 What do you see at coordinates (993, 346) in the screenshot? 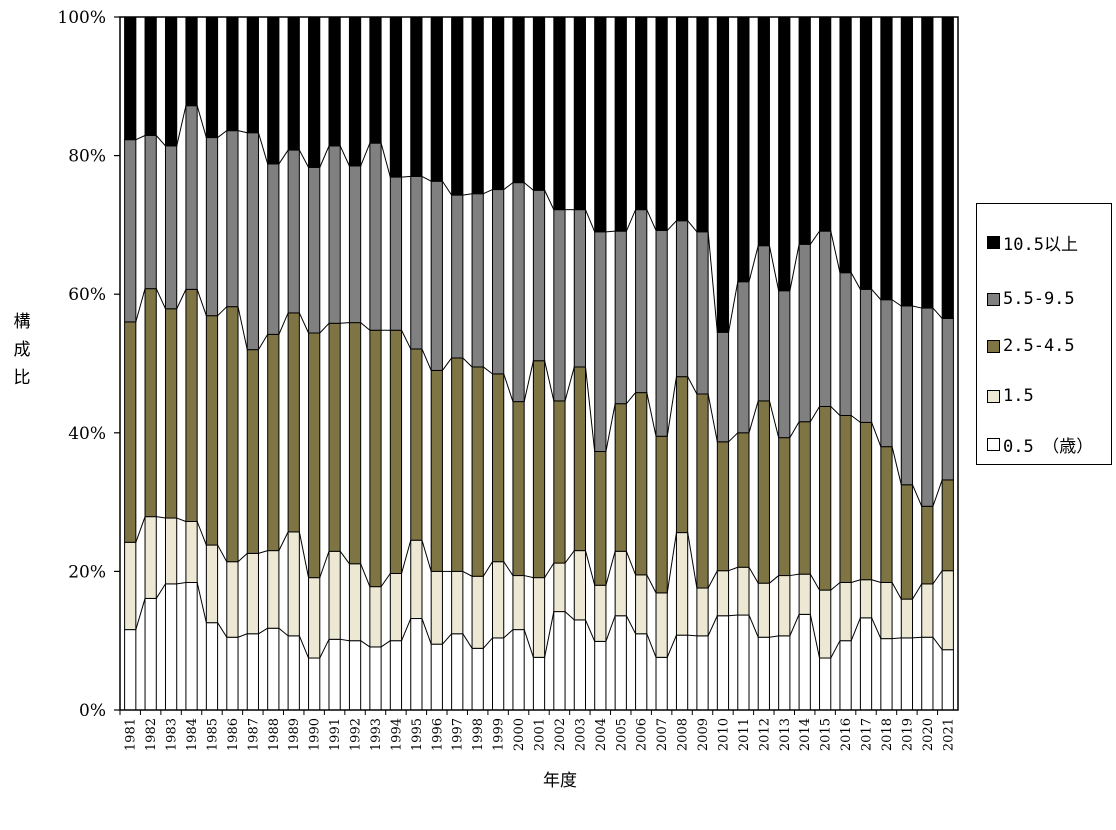
I see `legend-swatch` at bounding box center [993, 346].